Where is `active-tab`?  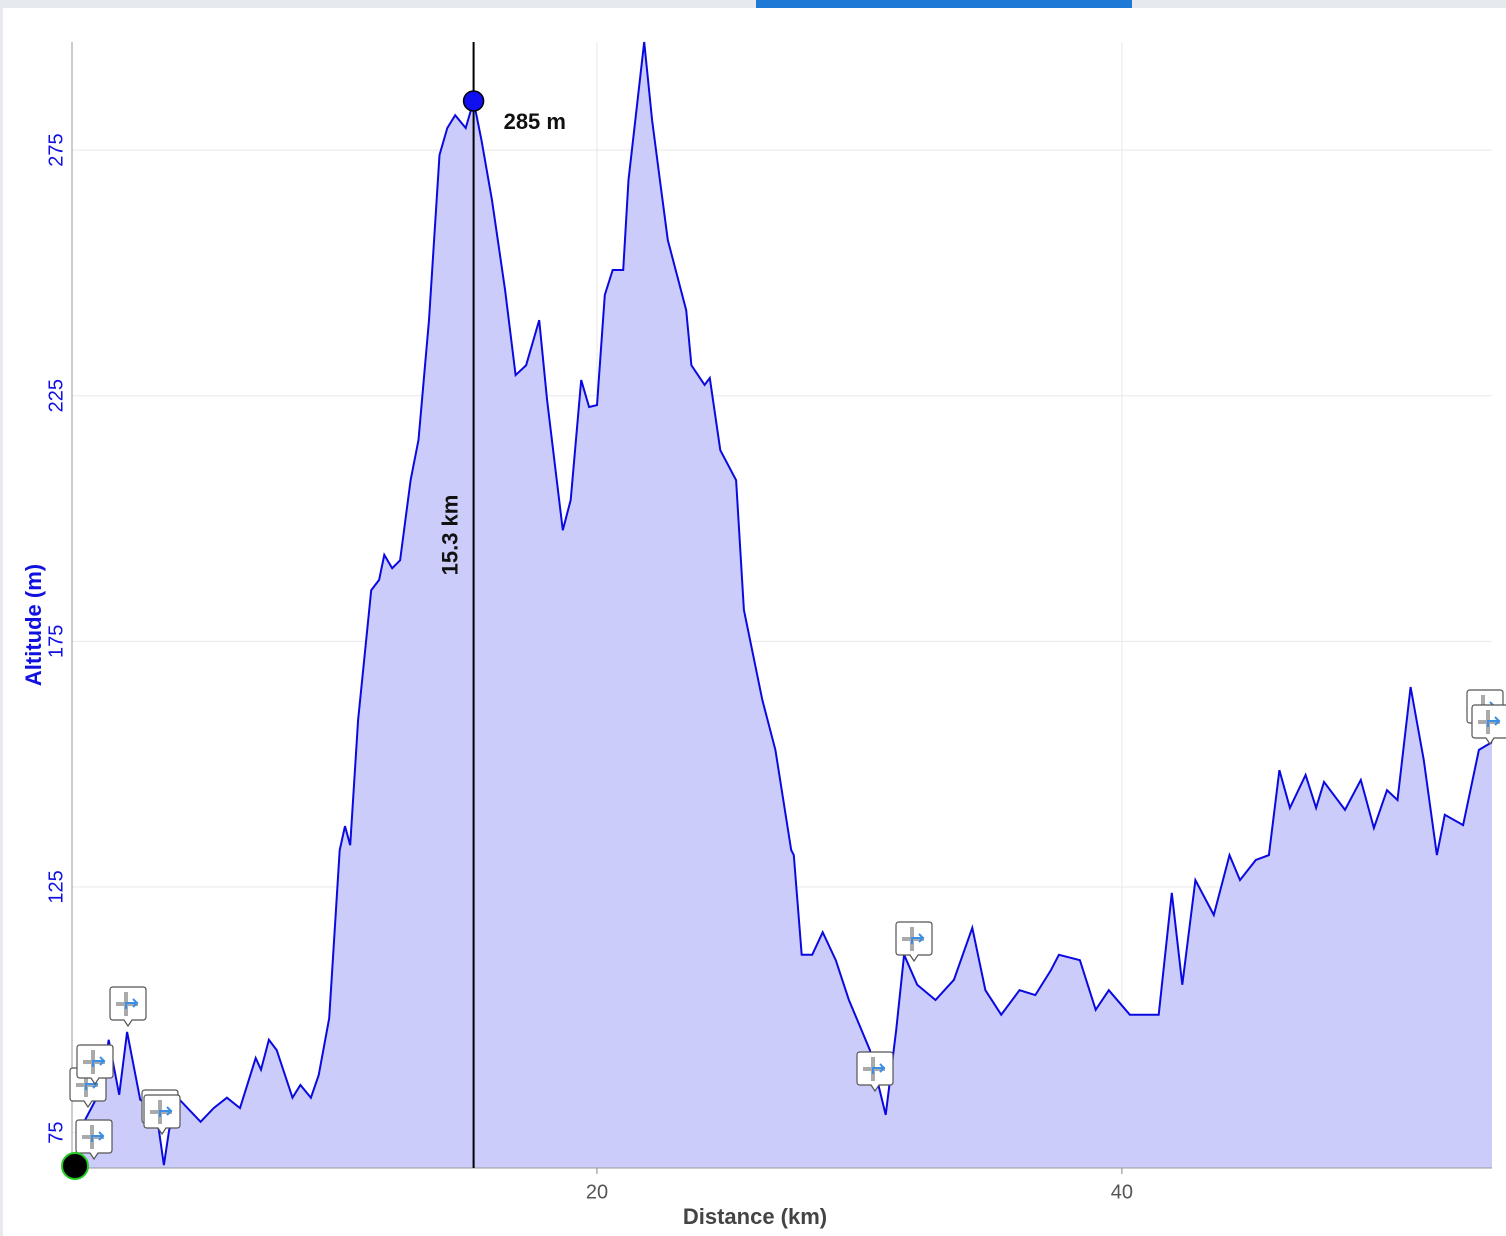 active-tab is located at coordinates (944, 4).